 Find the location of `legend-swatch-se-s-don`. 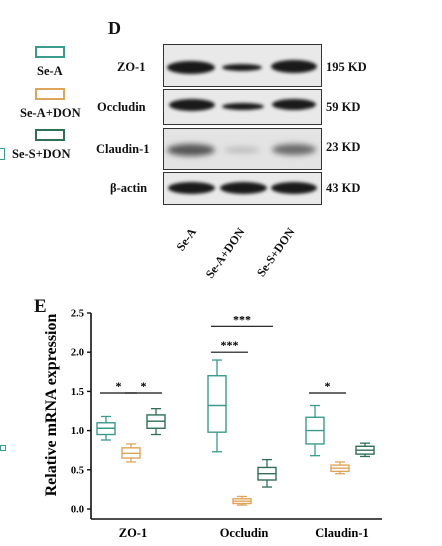

legend-swatch-se-s-don is located at coordinates (50, 135).